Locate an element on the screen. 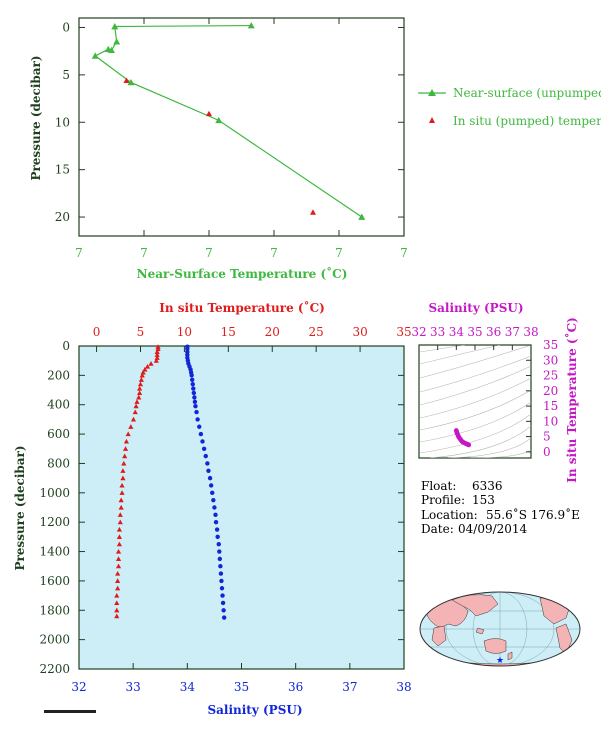 The height and width of the screenshot is (732, 601). ts-salinity-tick-label: 38 is located at coordinates (530, 332).